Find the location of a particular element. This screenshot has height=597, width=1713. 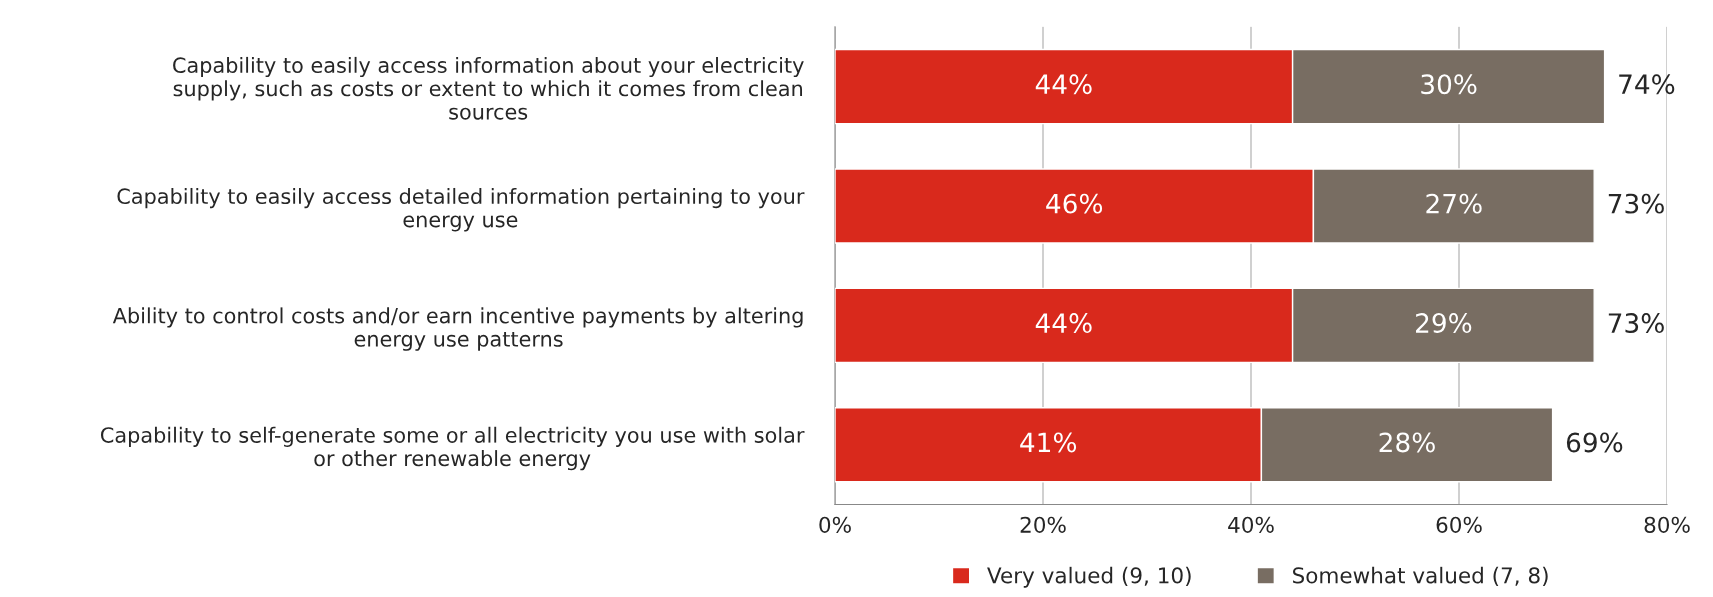

data-label: 29% is located at coordinates (1444, 323).